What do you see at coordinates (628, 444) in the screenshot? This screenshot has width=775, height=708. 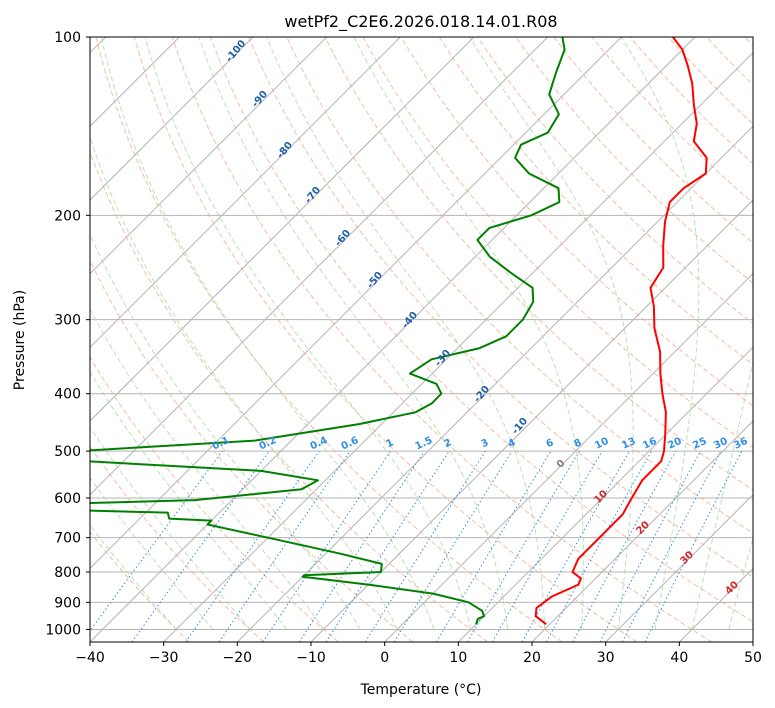 I see `mixing-ratio-label: 13` at bounding box center [628, 444].